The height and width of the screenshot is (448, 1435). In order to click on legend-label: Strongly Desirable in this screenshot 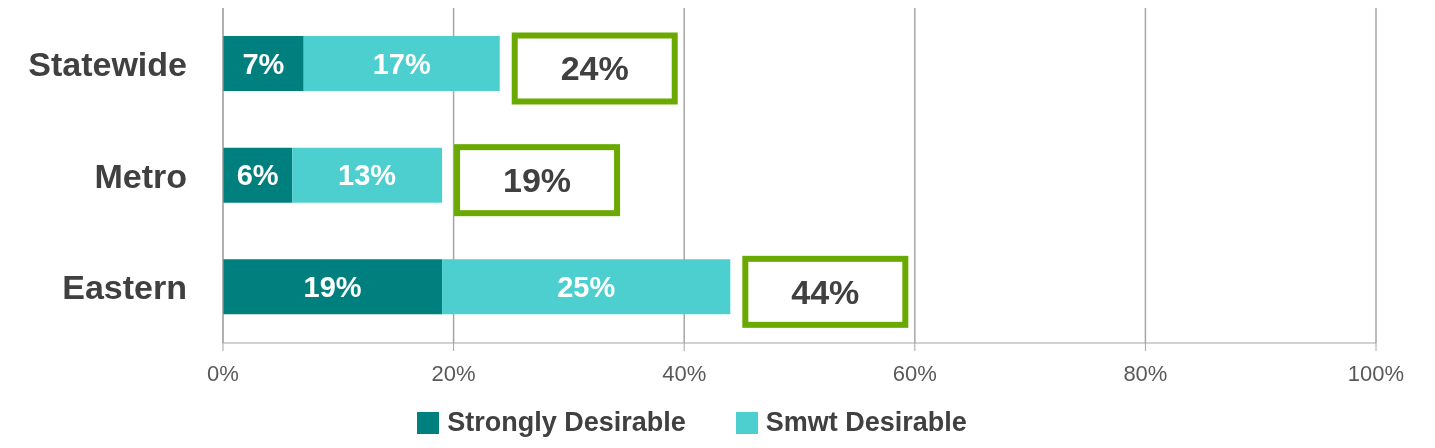, I will do `click(566, 422)`.